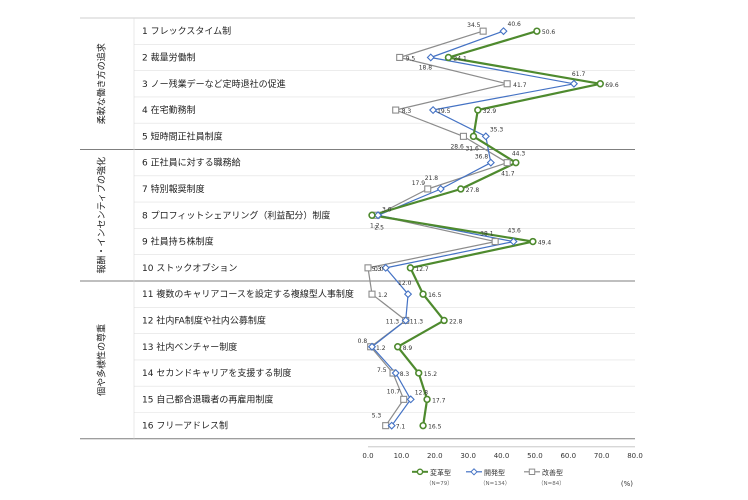 This screenshot has height=500, width=748. What do you see at coordinates (472, 148) in the screenshot?
I see `data-label: 31.6` at bounding box center [472, 148].